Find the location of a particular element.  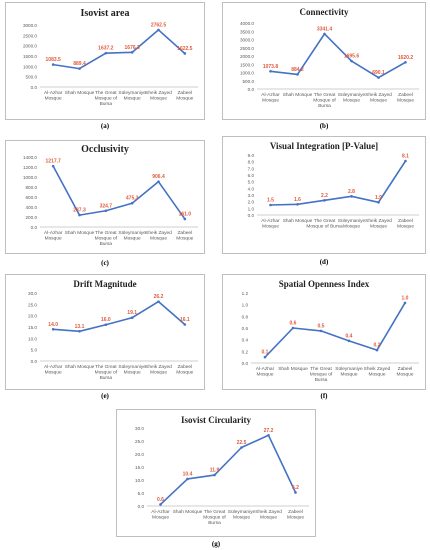

y-tick-label: 15.0 is located at coordinates (139, 467).